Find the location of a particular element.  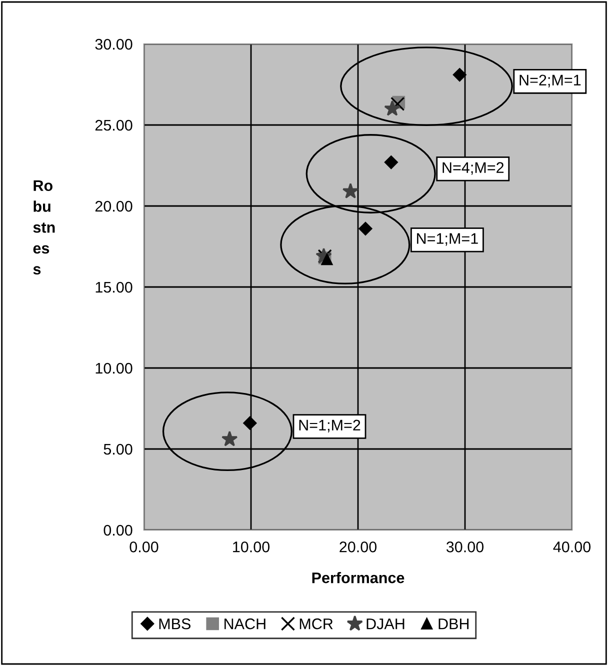

x-tick-label: 30.00 is located at coordinates (465, 547).